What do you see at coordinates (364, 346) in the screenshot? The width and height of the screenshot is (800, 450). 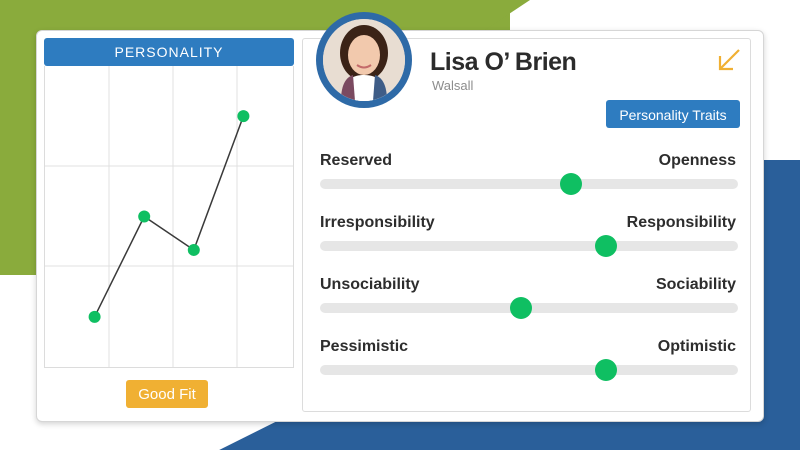 I see `trait-label-left: Pessimistic` at bounding box center [364, 346].